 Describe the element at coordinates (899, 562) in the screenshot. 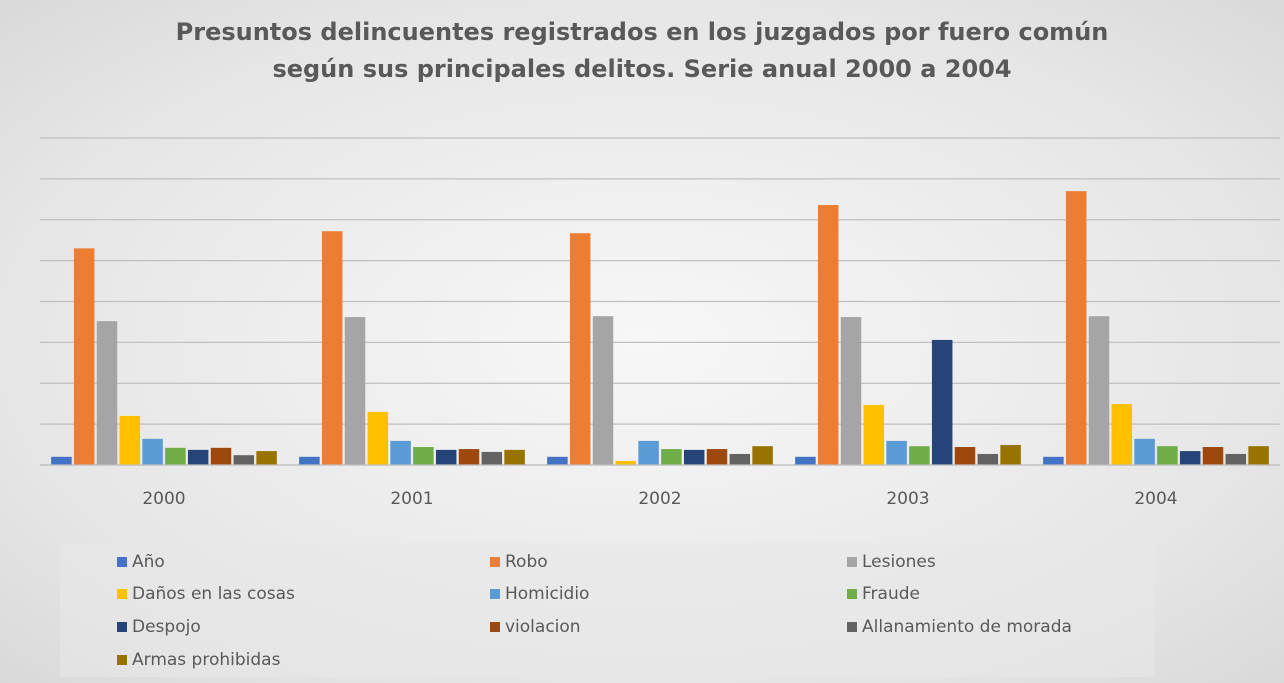

I see `legend-label: Lesiones` at that location.